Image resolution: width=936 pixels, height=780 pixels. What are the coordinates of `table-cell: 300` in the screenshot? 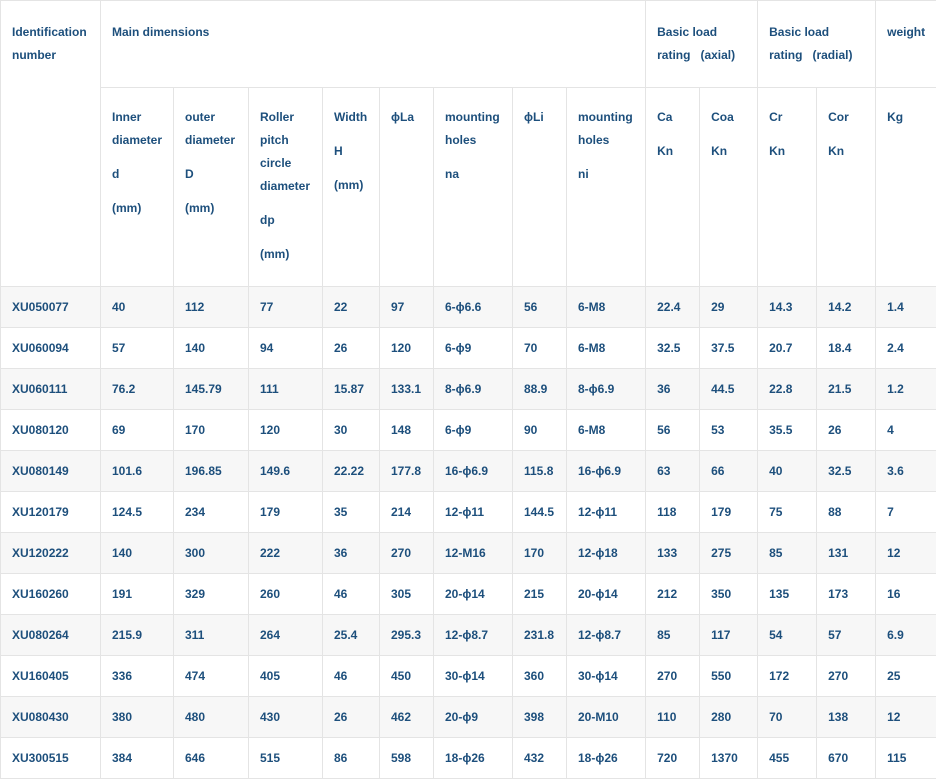 It's located at (211, 553).